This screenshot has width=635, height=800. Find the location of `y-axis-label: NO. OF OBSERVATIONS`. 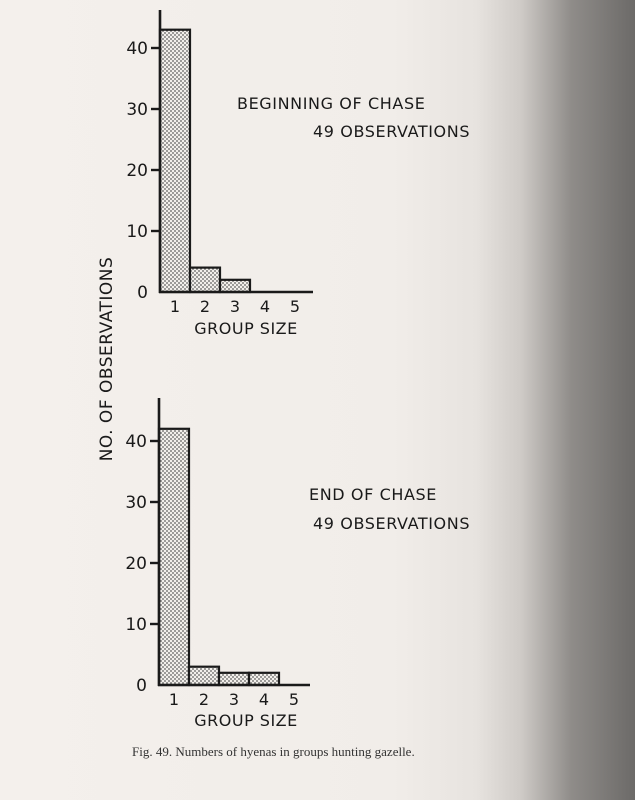

y-axis-label: NO. OF OBSERVATIONS is located at coordinates (107, 359).